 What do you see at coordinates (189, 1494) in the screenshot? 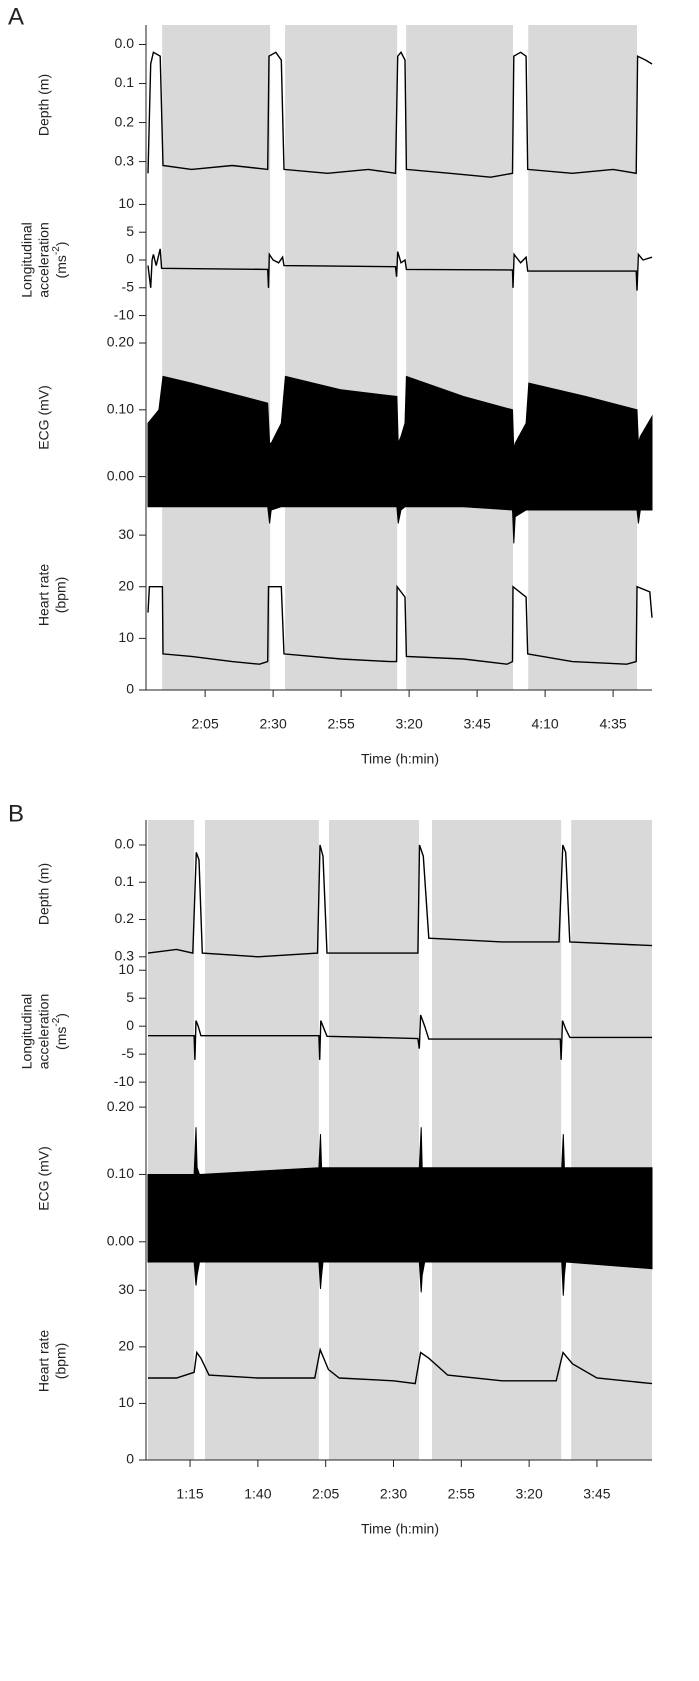
I see `x-tick-label: 1:15` at bounding box center [189, 1494].